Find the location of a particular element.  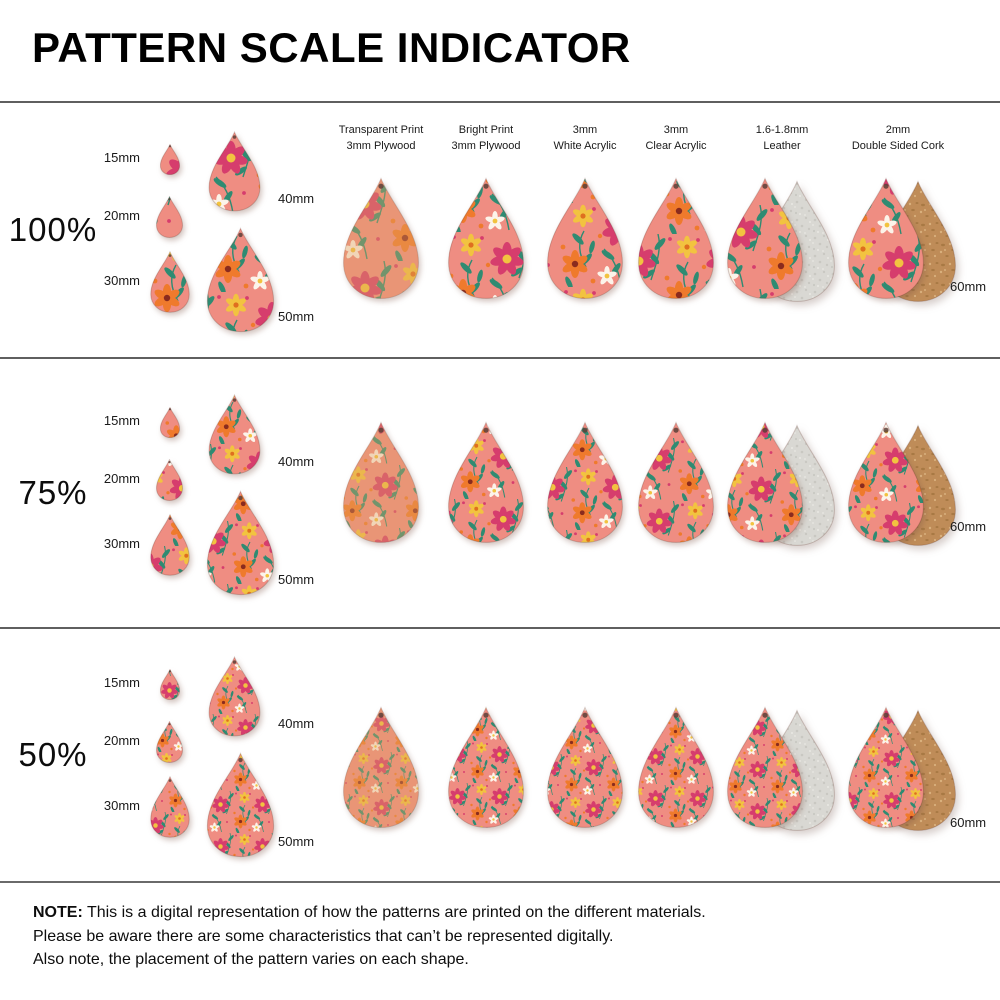

scale-label: 50% is located at coordinates (53, 754).